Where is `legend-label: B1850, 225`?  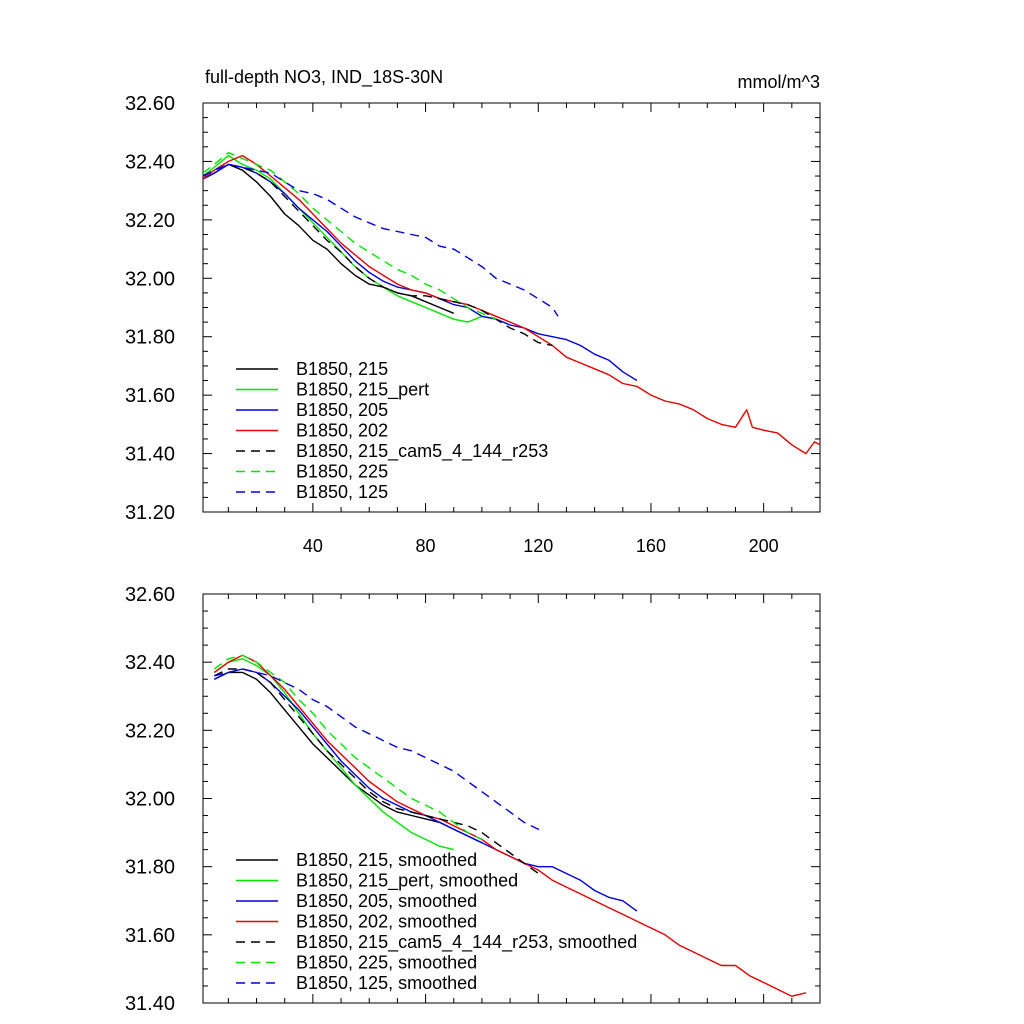
legend-label: B1850, 225 is located at coordinates (342, 472).